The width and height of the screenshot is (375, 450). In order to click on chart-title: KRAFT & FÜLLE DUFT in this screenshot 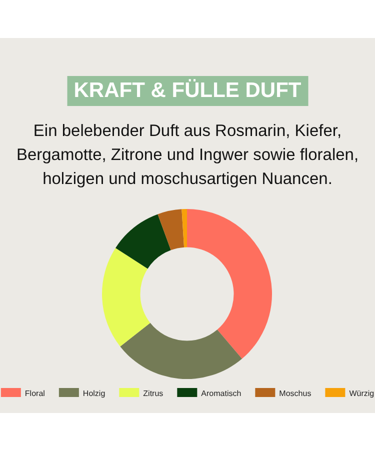, I will do `click(187, 91)`.